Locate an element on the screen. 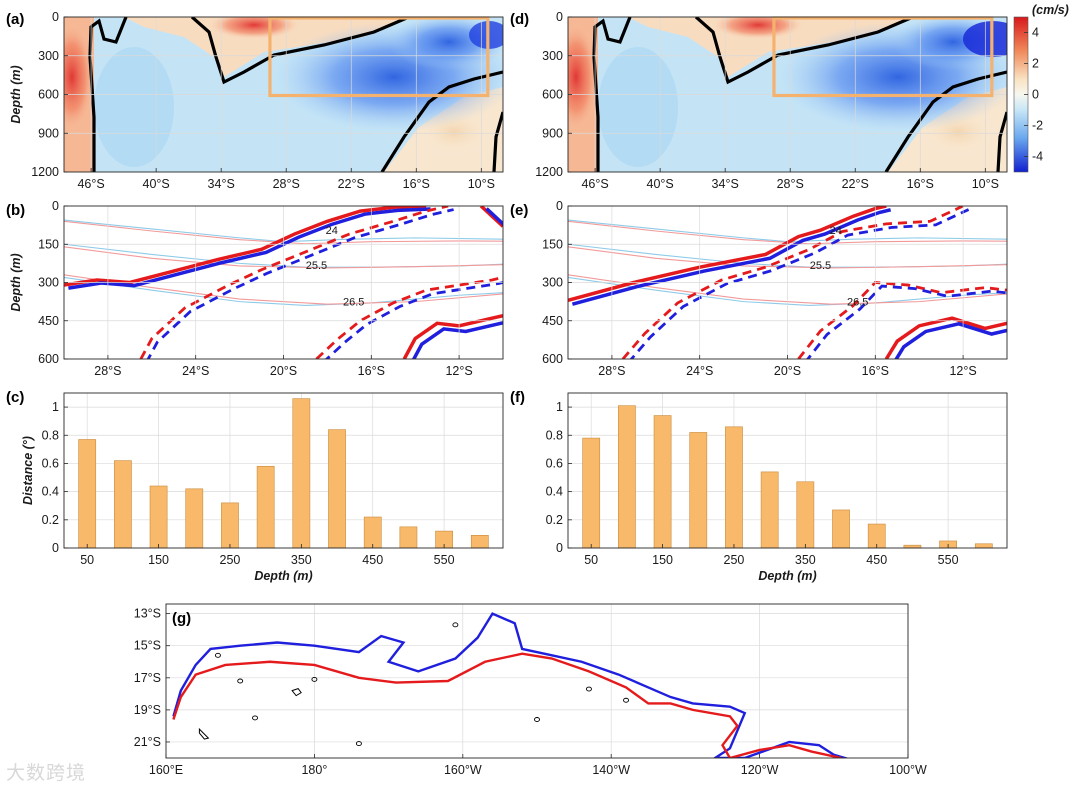  colorbar-tick-label: -2 is located at coordinates (1037, 126).